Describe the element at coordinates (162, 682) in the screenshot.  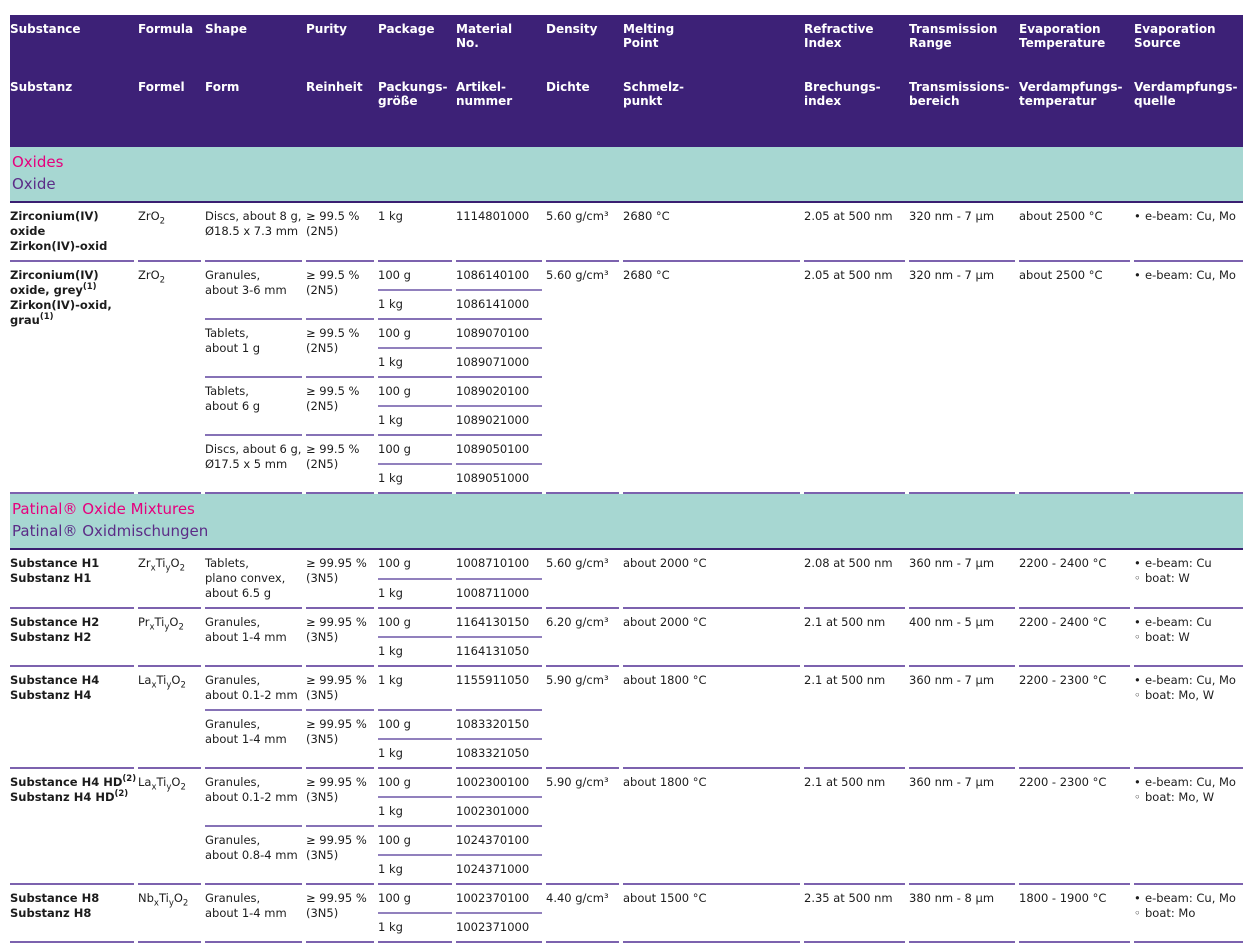
I see `text-line: LaxTiyO2` at that location.